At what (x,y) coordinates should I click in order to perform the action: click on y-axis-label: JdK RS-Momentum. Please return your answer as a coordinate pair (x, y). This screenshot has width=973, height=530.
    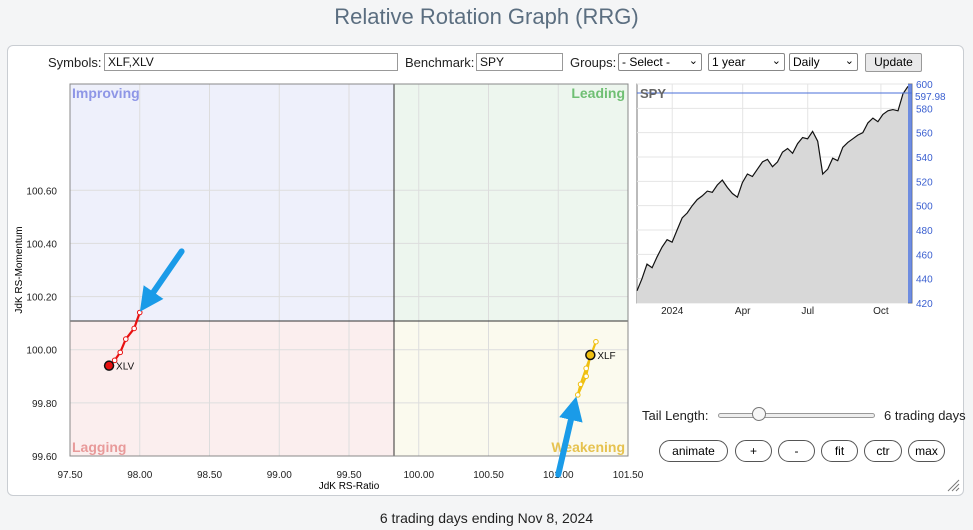
    Looking at the image, I should click on (19, 269).